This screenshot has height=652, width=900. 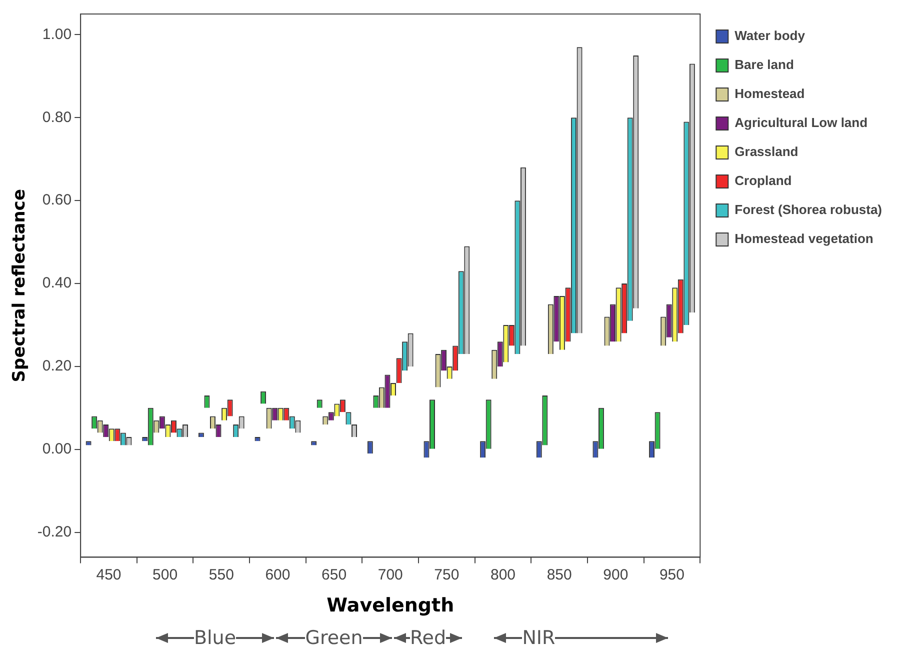 I want to click on y-tick-label: 0.80, so click(x=57, y=117).